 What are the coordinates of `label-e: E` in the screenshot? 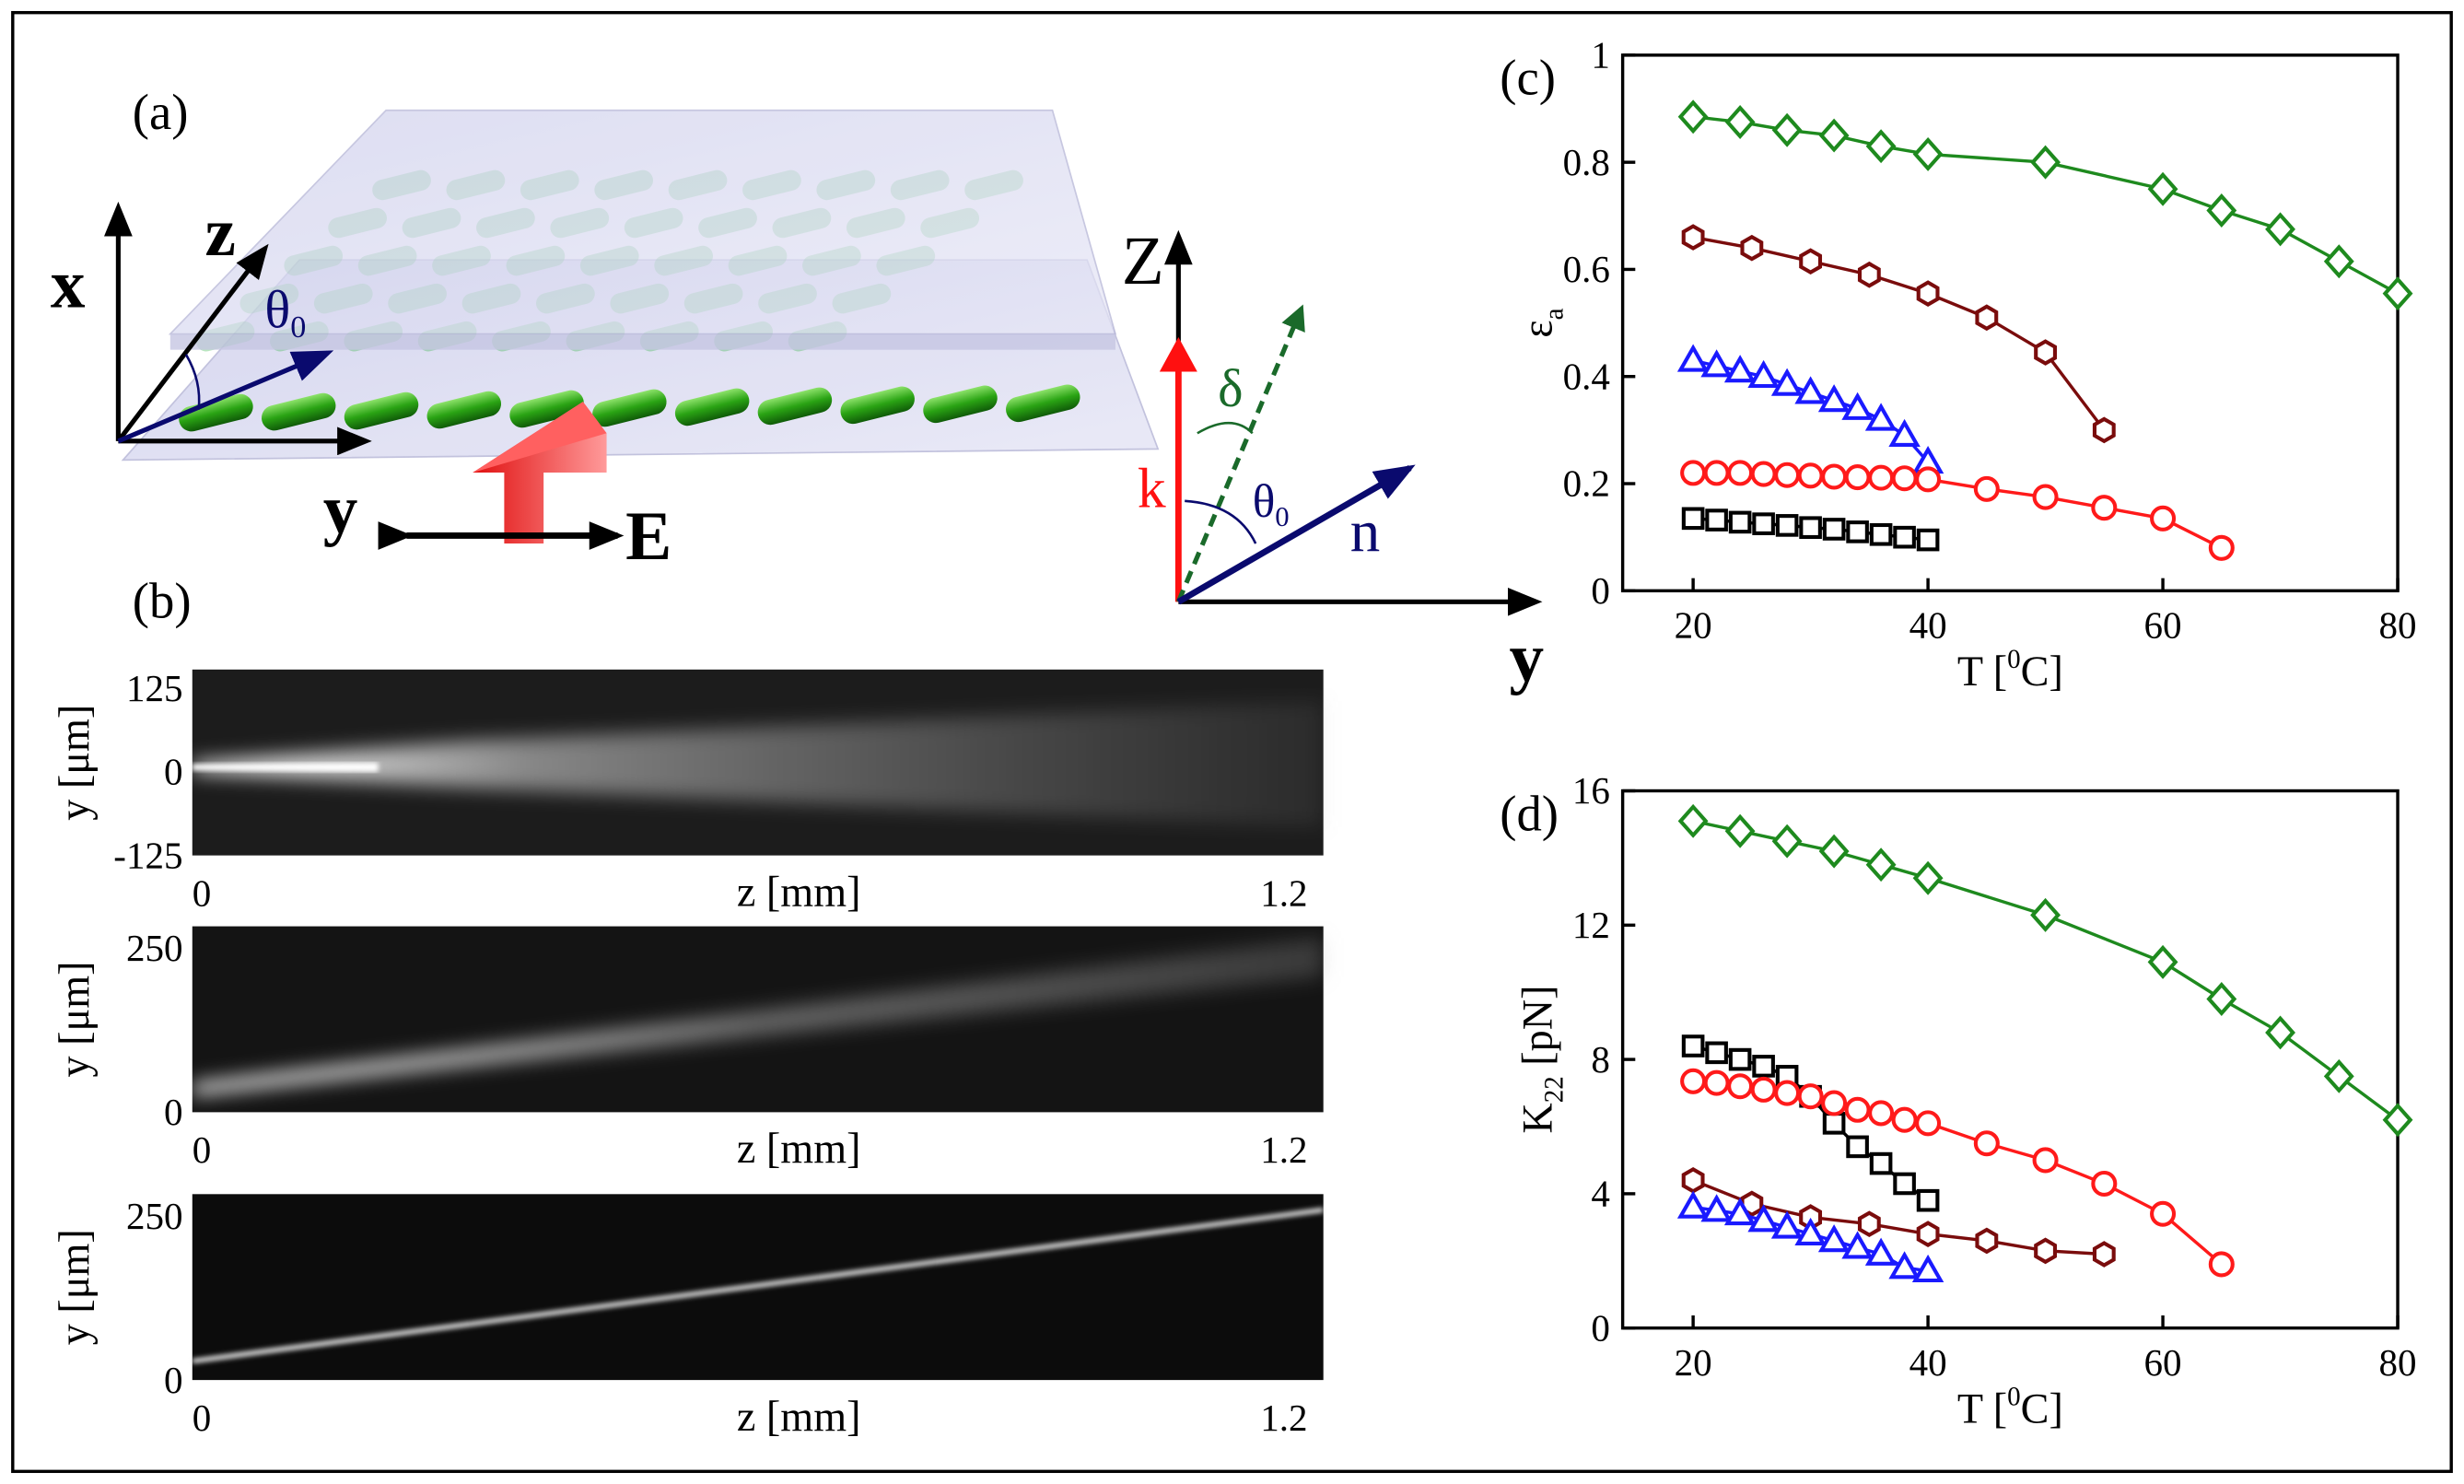 It's located at (648, 536).